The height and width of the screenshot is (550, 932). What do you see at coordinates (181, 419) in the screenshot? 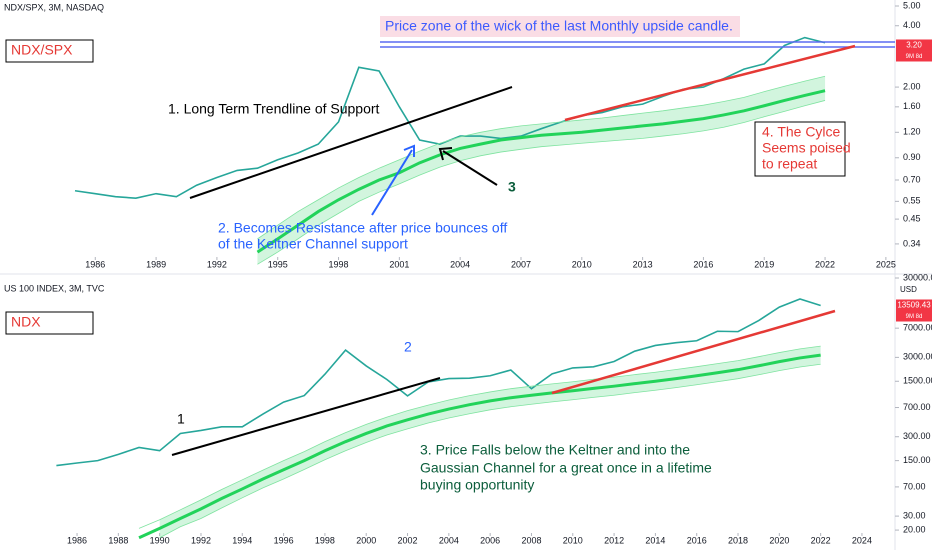
I see `annotation: 1` at bounding box center [181, 419].